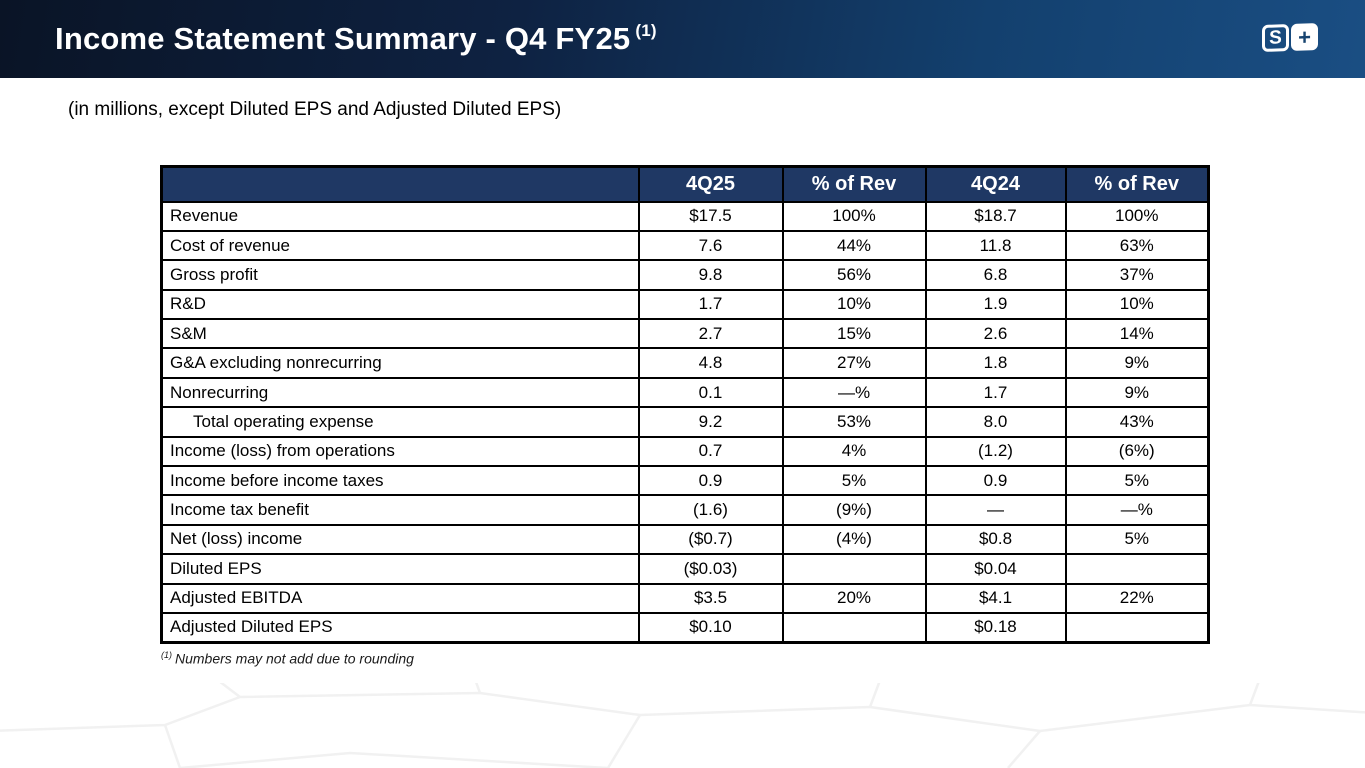 The width and height of the screenshot is (1365, 768). Describe the element at coordinates (400, 510) in the screenshot. I see `row-label: Income tax benefit` at that location.